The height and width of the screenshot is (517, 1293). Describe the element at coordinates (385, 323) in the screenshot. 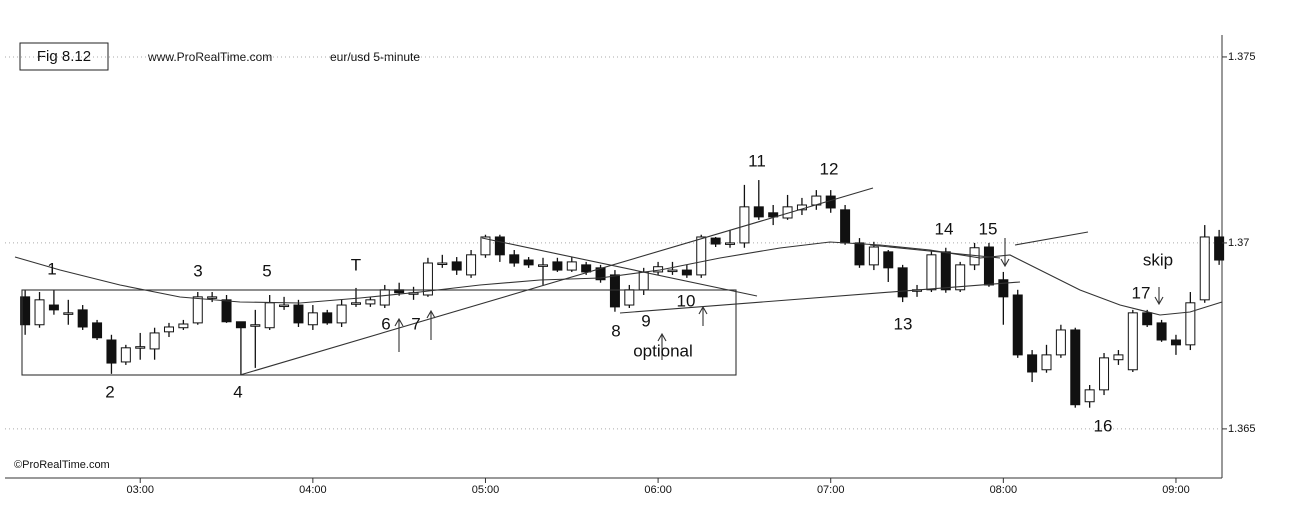

I see `annotation: 6` at that location.